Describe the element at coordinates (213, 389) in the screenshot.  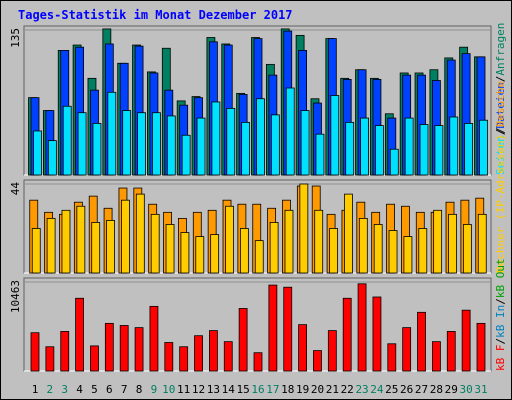
I see `x-tick-label: 13` at that location.